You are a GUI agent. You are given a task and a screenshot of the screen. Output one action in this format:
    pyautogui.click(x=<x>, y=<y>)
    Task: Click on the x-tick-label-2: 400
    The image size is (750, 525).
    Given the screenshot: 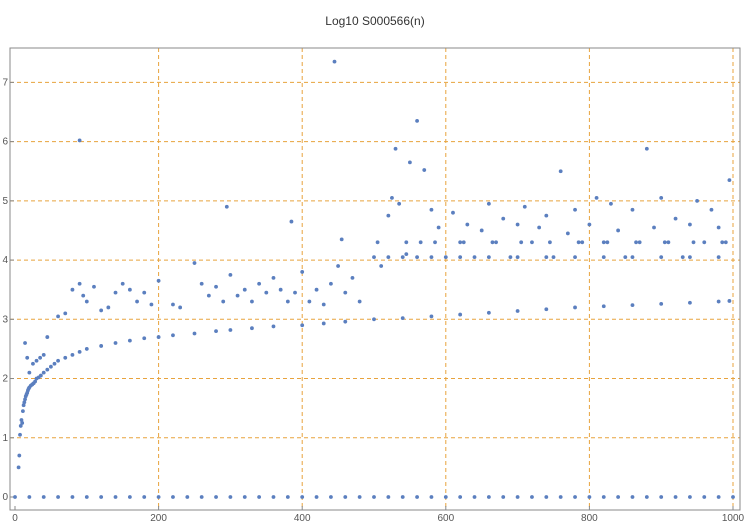 What is the action you would take?
    pyautogui.click(x=302, y=518)
    